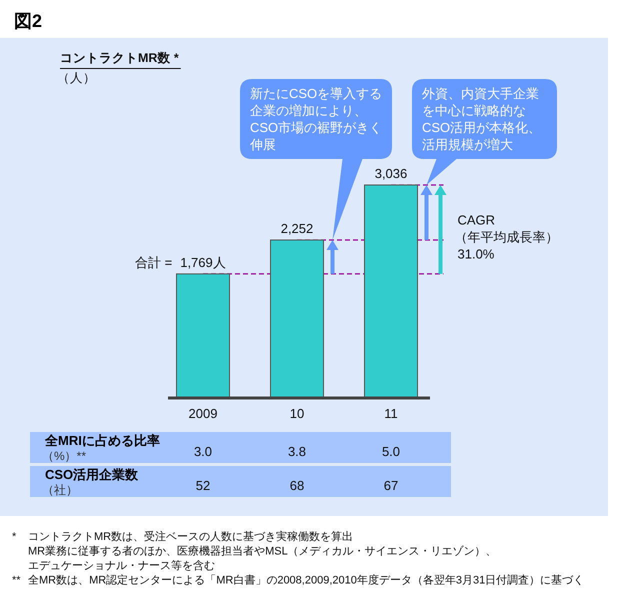 This screenshot has width=631, height=599. What do you see at coordinates (153, 262) in the screenshot?
I see `annotation: 合計 =` at bounding box center [153, 262].